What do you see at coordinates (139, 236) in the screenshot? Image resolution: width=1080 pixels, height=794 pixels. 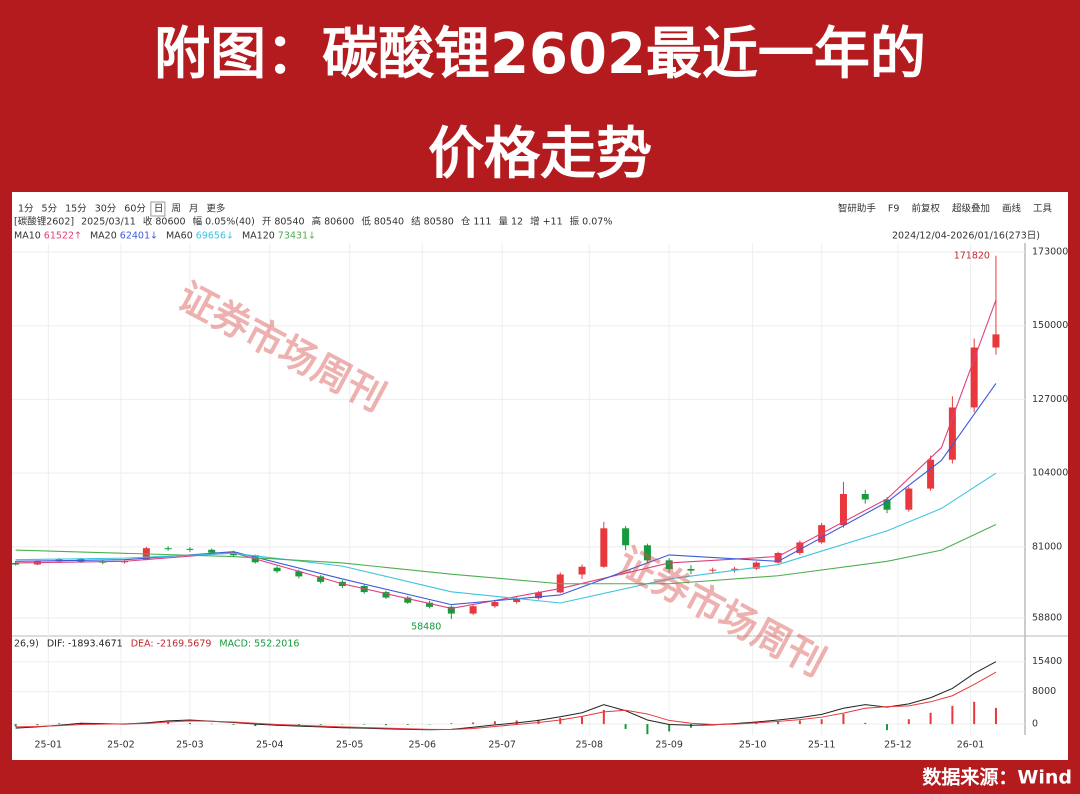 I see `legend-value: 62401↓` at bounding box center [139, 236].